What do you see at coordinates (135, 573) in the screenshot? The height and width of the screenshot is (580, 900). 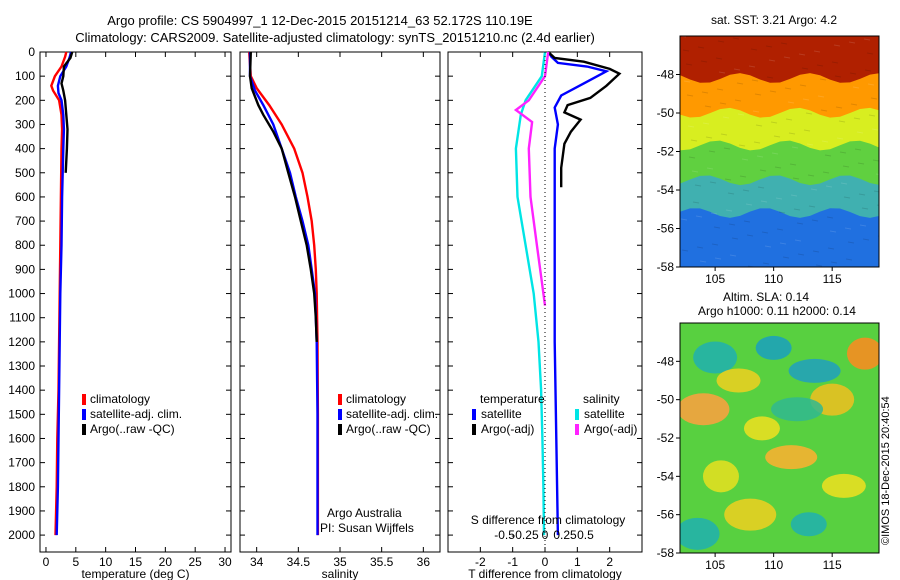 I see `x-axis-label: temperature (deg C)` at bounding box center [135, 573].